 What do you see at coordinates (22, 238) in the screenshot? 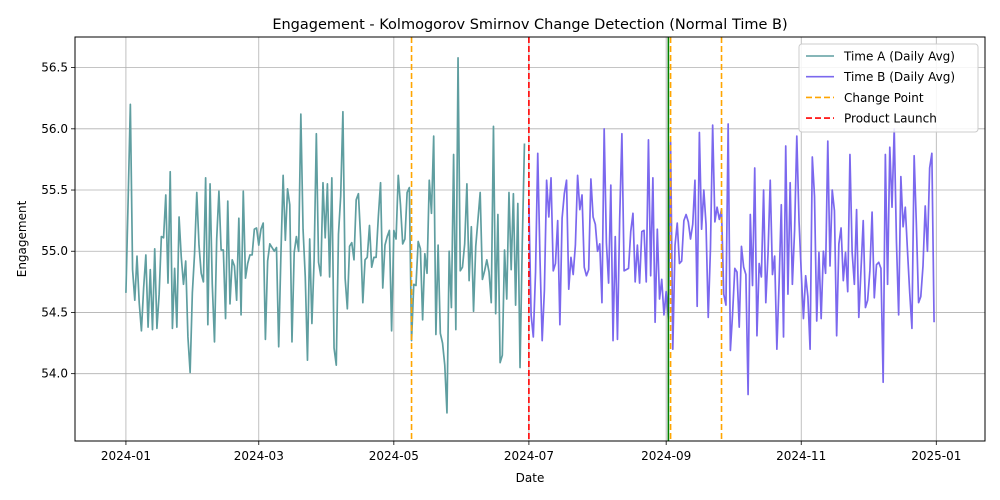
I see `y-axis-title: Engagement` at bounding box center [22, 238].